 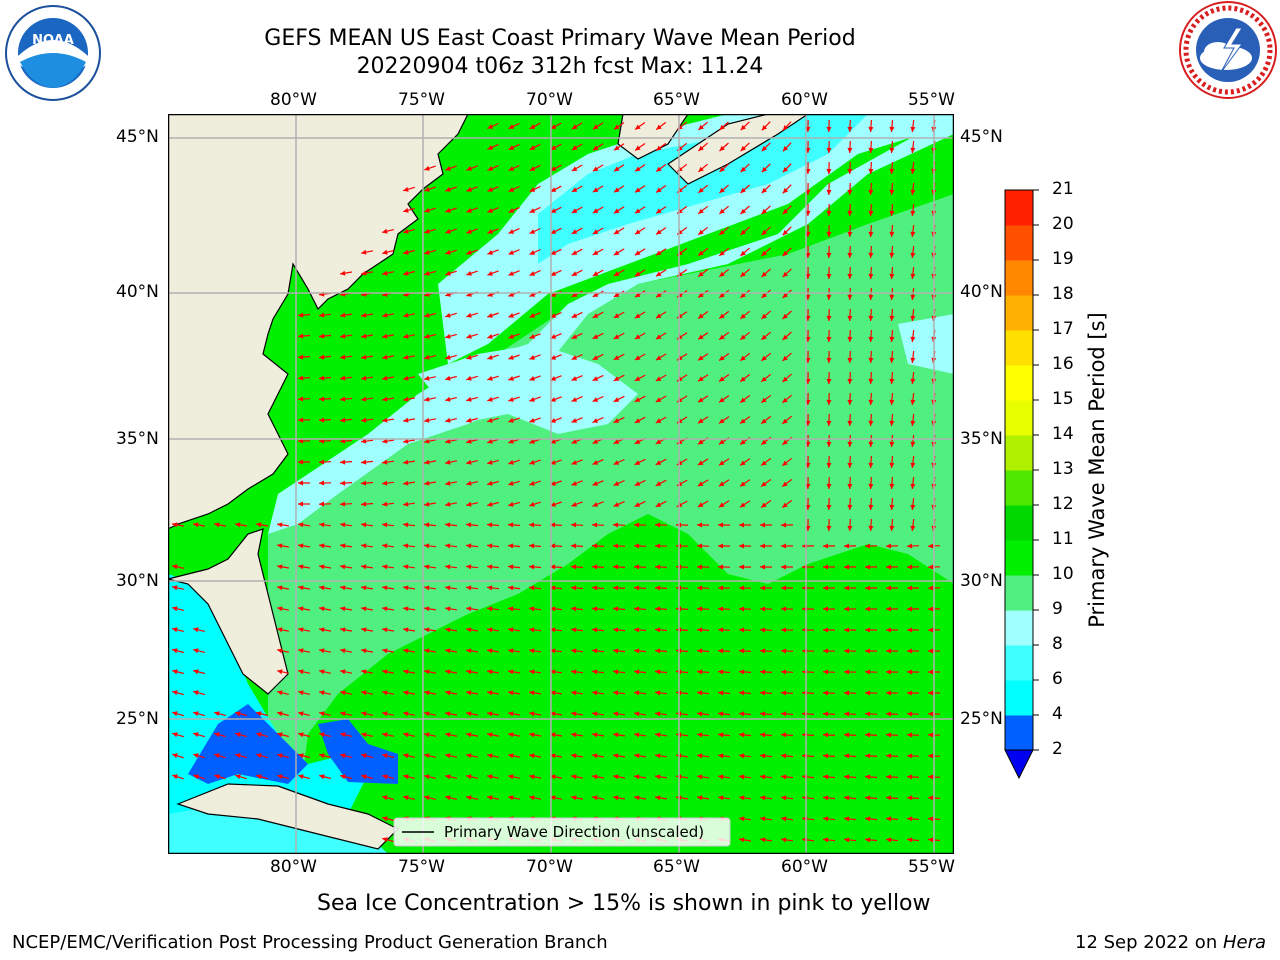 What do you see at coordinates (549, 100) in the screenshot?
I see `lon-label-top-70w: 70°W` at bounding box center [549, 100].